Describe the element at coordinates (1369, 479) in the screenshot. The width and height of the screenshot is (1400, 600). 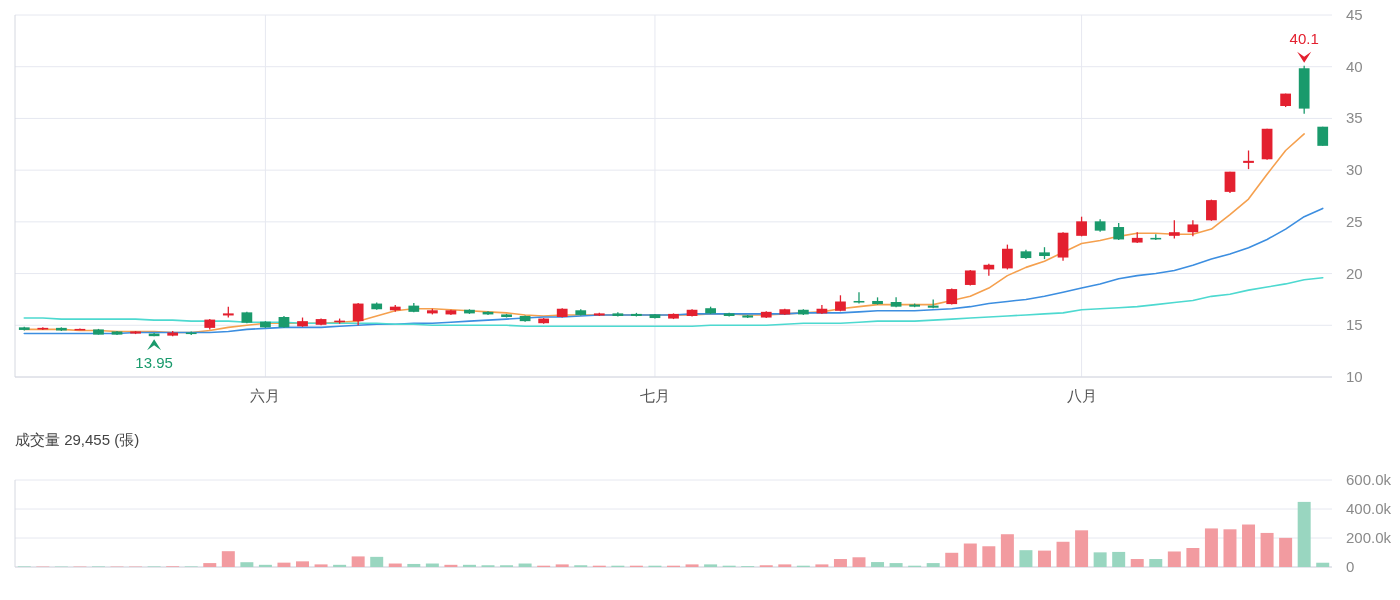
I see `y-tick-label: 600.0k` at that location.